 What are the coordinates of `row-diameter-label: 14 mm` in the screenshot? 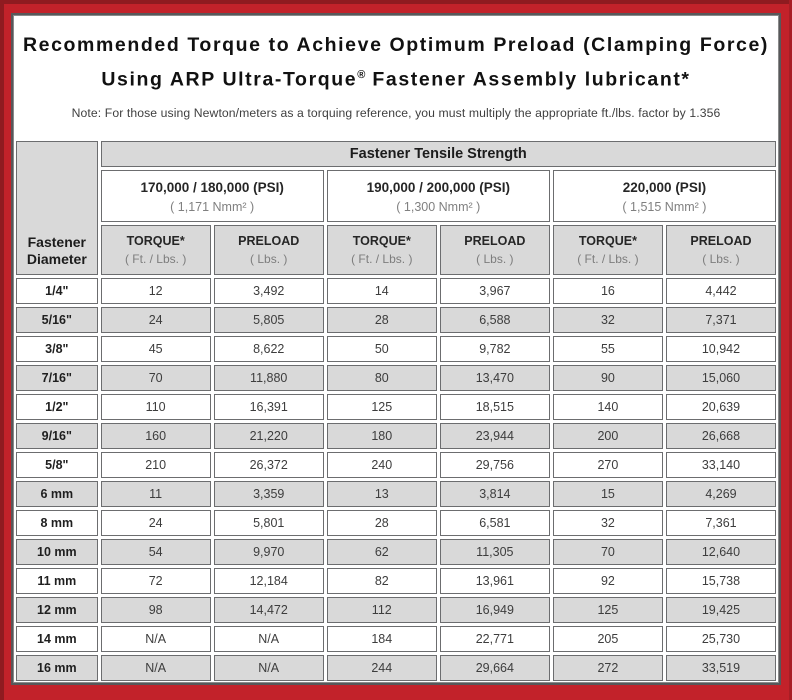 It's located at (57, 639).